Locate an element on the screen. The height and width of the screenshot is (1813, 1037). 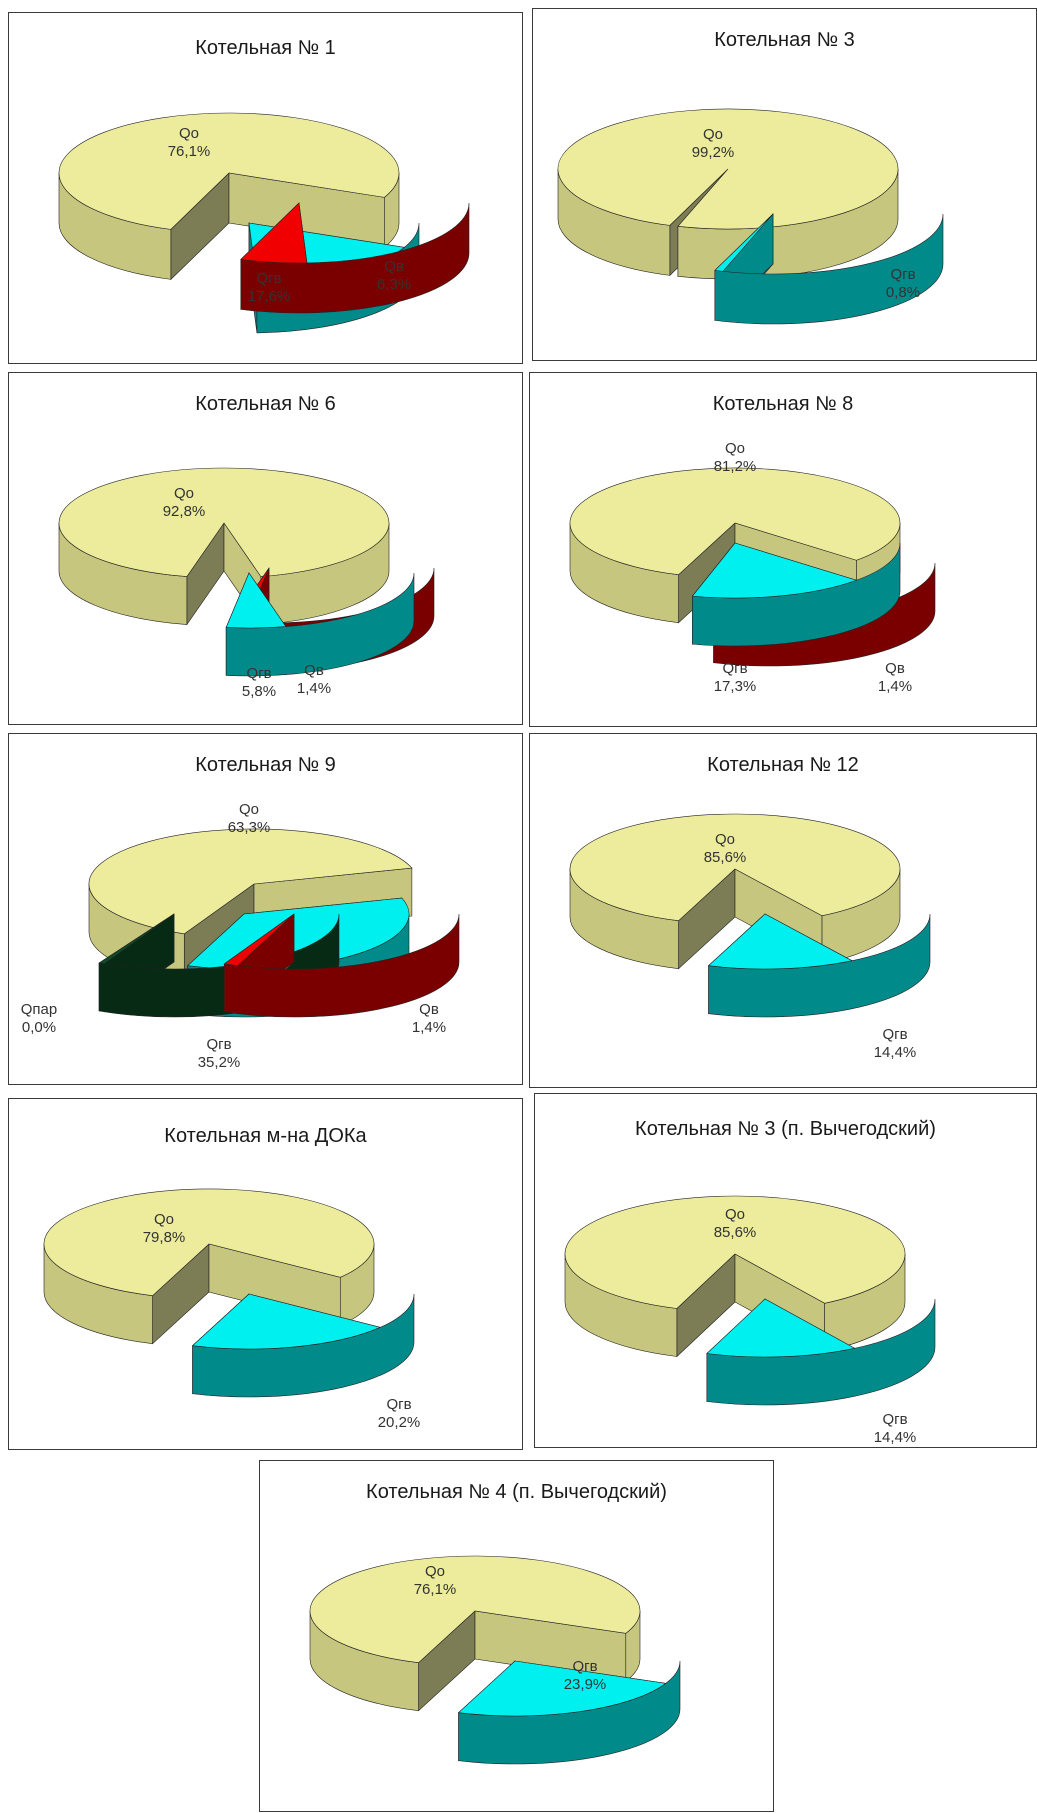
slice-percent: 79,8% is located at coordinates (164, 1237).